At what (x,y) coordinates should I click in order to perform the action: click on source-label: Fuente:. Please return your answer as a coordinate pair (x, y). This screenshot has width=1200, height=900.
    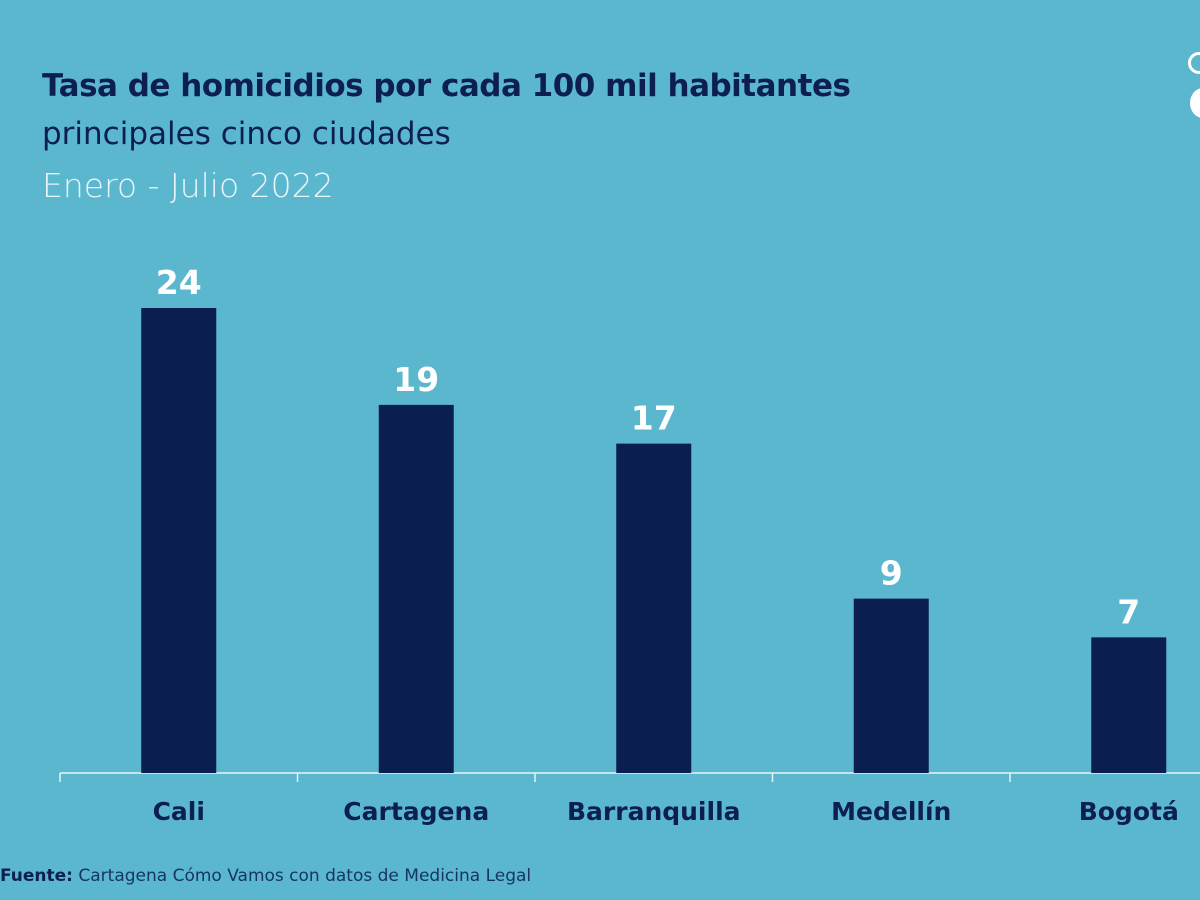
    Looking at the image, I should click on (36, 876).